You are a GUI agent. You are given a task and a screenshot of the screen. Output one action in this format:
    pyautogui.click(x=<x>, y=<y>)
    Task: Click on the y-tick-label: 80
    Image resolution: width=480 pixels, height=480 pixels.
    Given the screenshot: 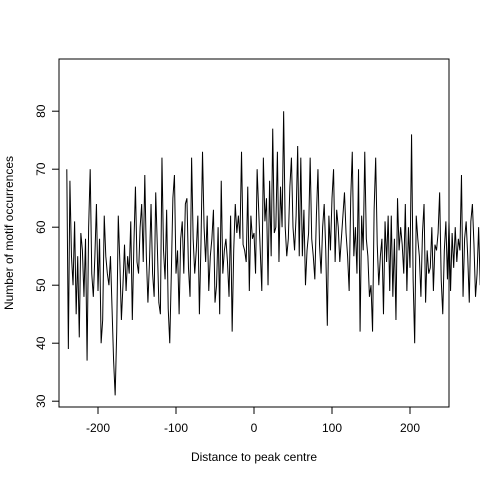 What is the action you would take?
    pyautogui.click(x=41, y=111)
    